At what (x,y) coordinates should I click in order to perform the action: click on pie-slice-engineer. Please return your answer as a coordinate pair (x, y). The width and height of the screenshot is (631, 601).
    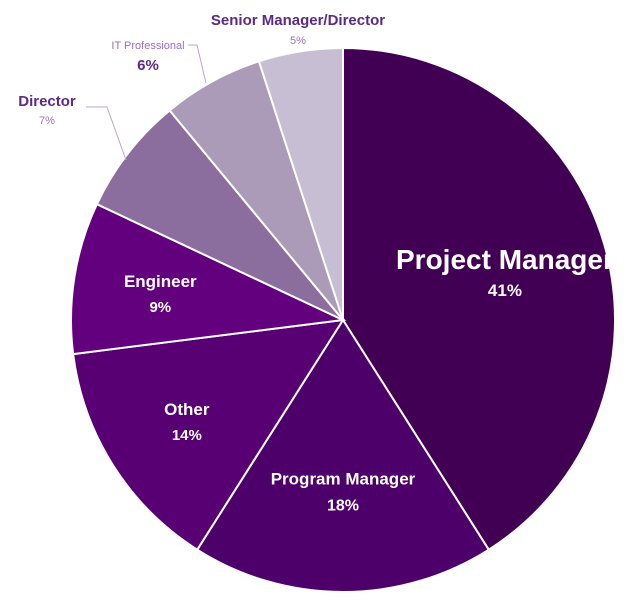
    Looking at the image, I should click on (208, 279).